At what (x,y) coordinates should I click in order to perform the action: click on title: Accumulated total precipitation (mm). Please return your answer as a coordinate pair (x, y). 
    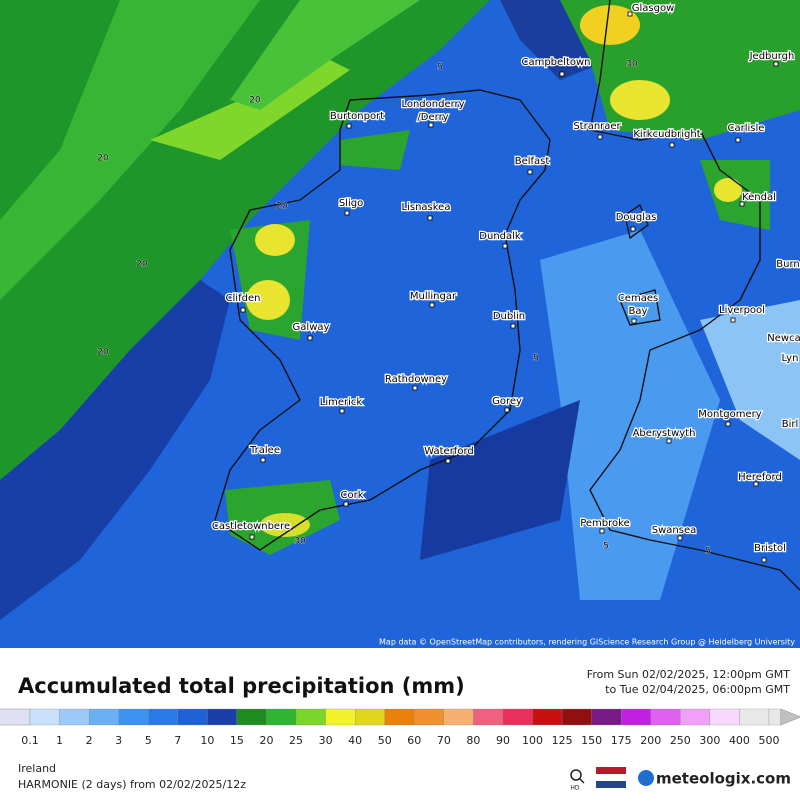
    Looking at the image, I should click on (241, 686).